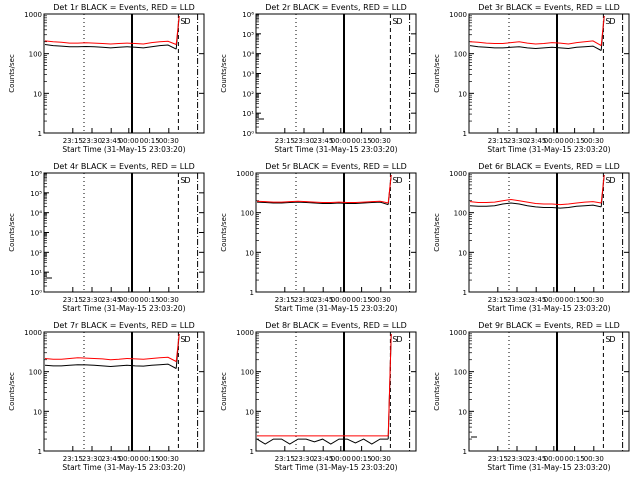 The width and height of the screenshot is (640, 480). Describe the element at coordinates (465, 293) in the screenshot. I see `chart6-ytick-label: 1` at that location.